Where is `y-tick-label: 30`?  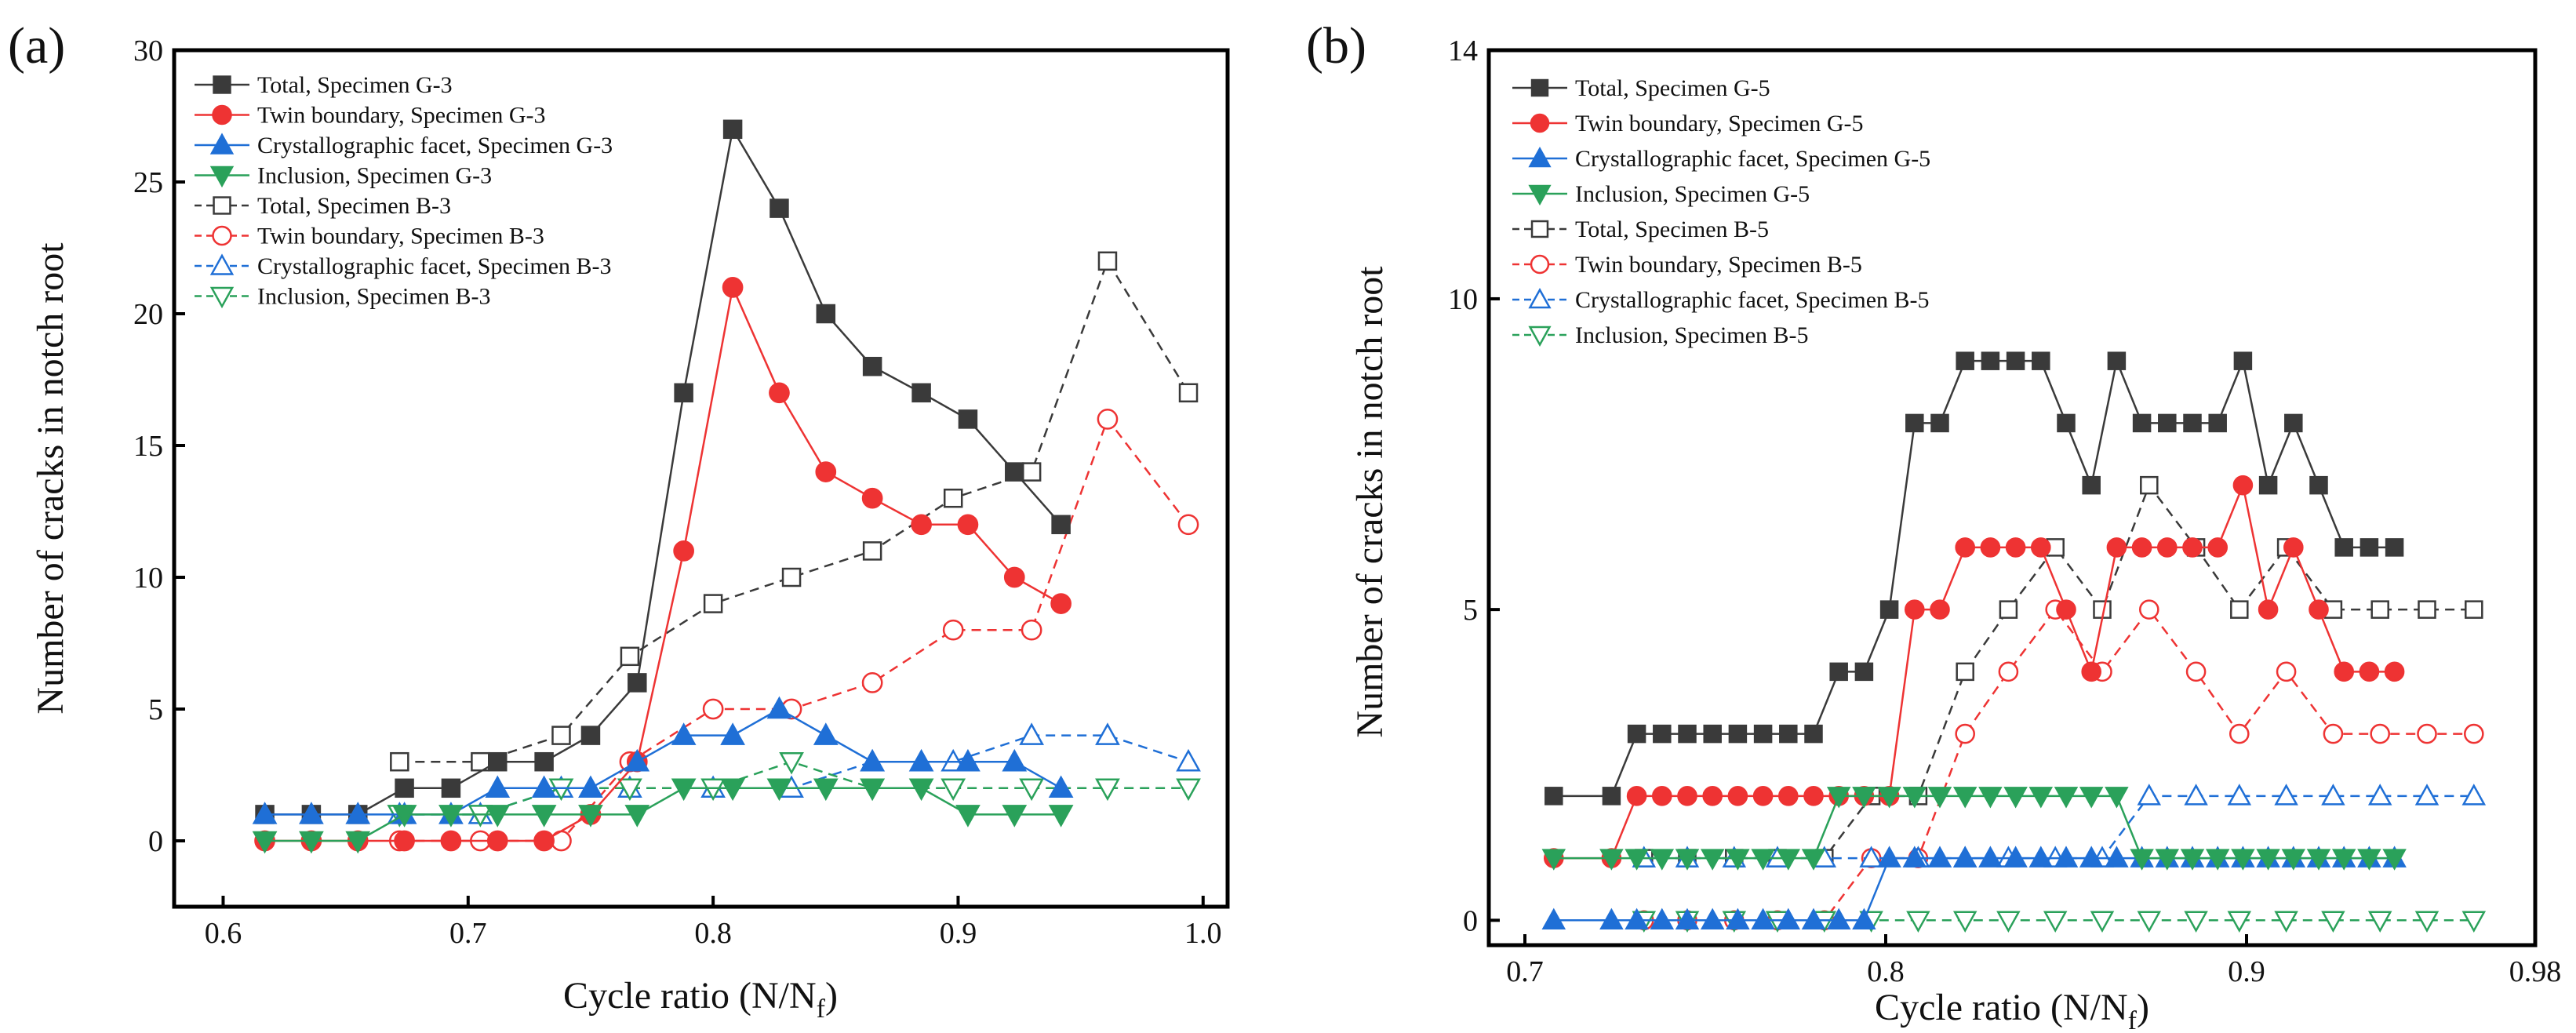
y-tick-label: 30 is located at coordinates (148, 51).